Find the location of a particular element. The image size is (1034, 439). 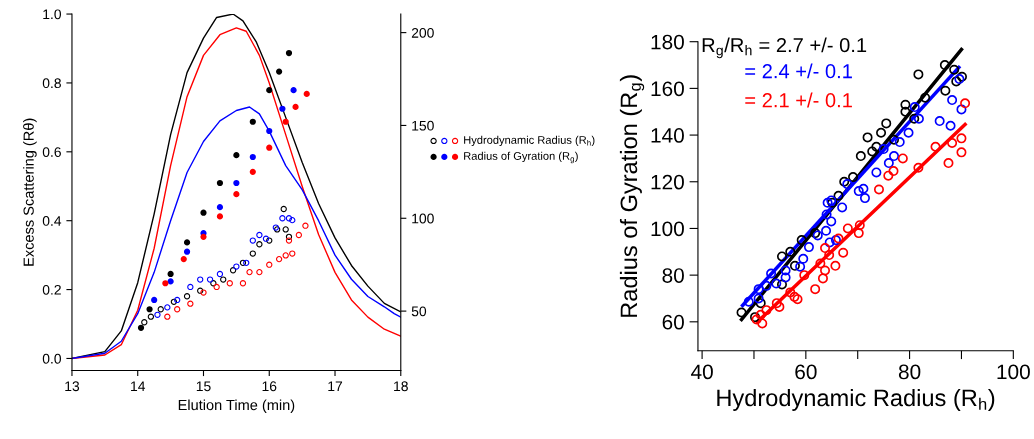

x-tick-label: 100 is located at coordinates (1013, 372).